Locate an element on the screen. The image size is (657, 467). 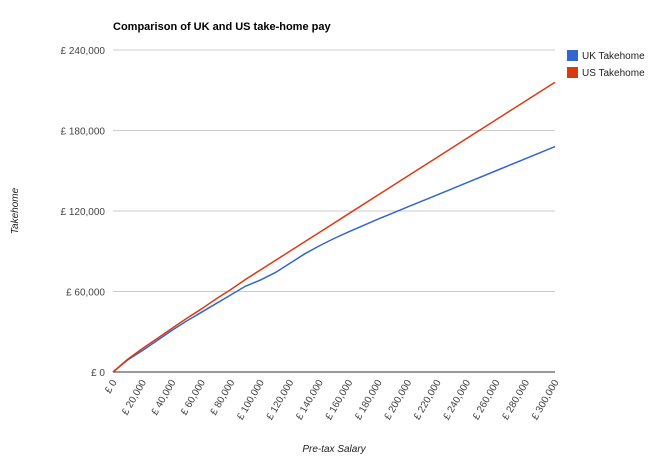
x-tick-label: £ 160,000 is located at coordinates (340, 400).